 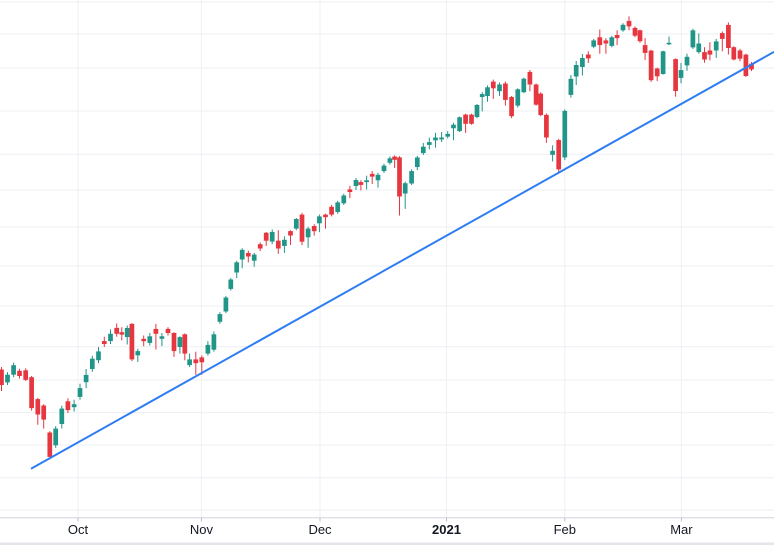 I want to click on svg-text: Nov, so click(x=202, y=529).